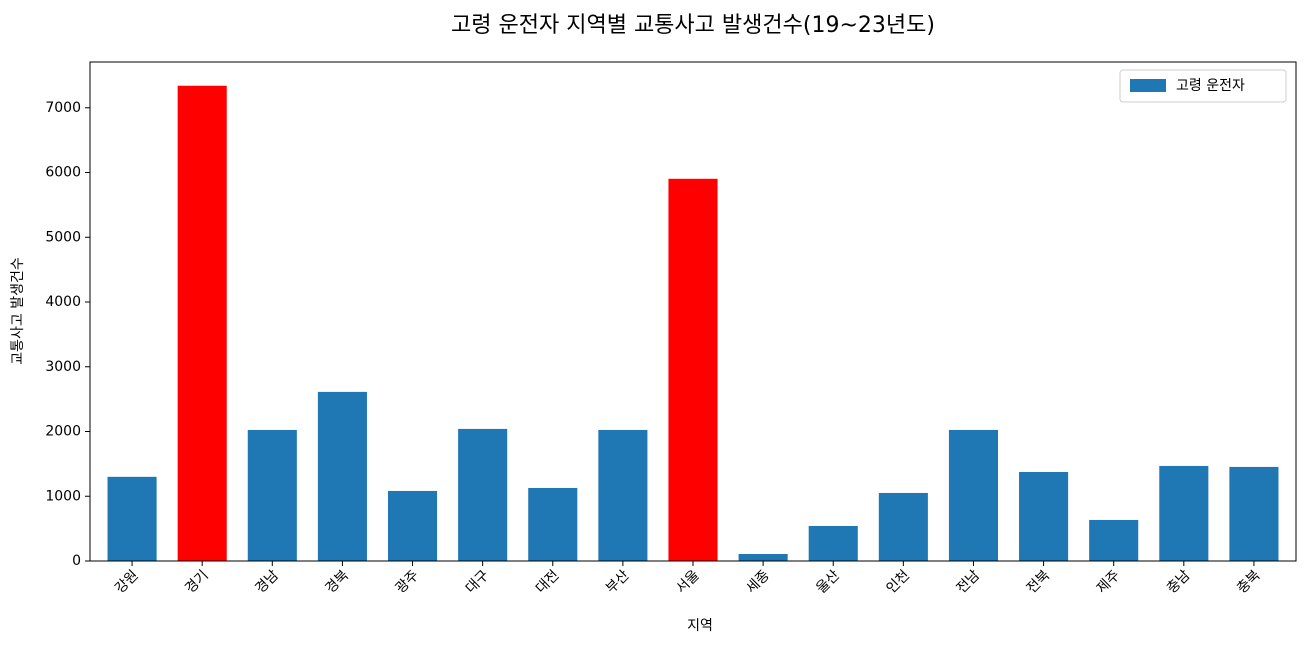 This screenshot has width=1309, height=649. What do you see at coordinates (63, 173) in the screenshot?
I see `y-tick-label: 6000` at bounding box center [63, 173].